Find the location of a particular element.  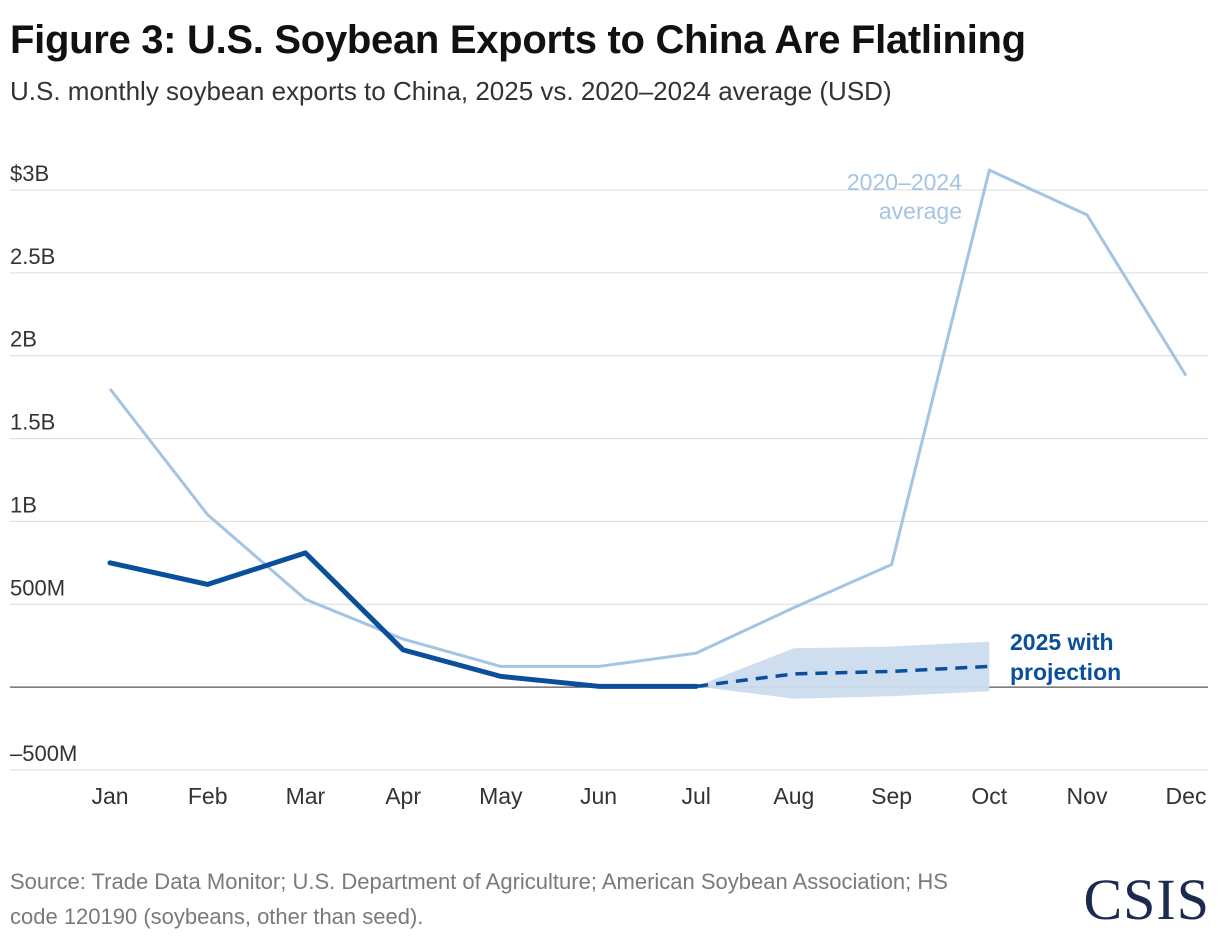

x-tick-label: Feb is located at coordinates (208, 796).